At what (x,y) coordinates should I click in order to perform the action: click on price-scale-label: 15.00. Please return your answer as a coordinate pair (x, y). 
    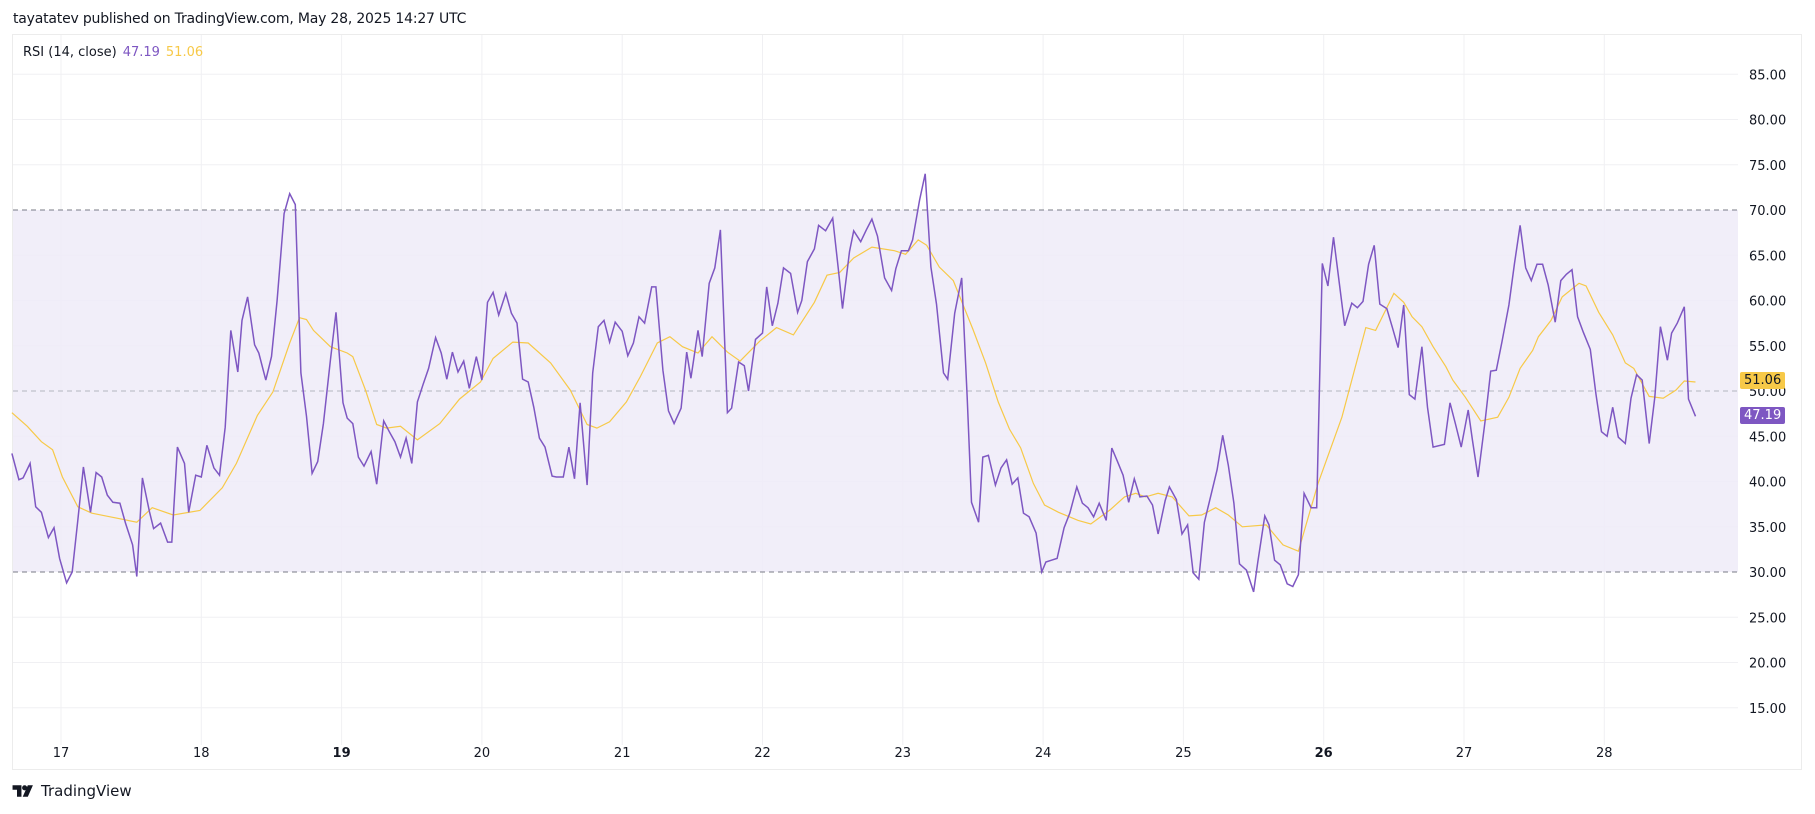
    Looking at the image, I should click on (1767, 709).